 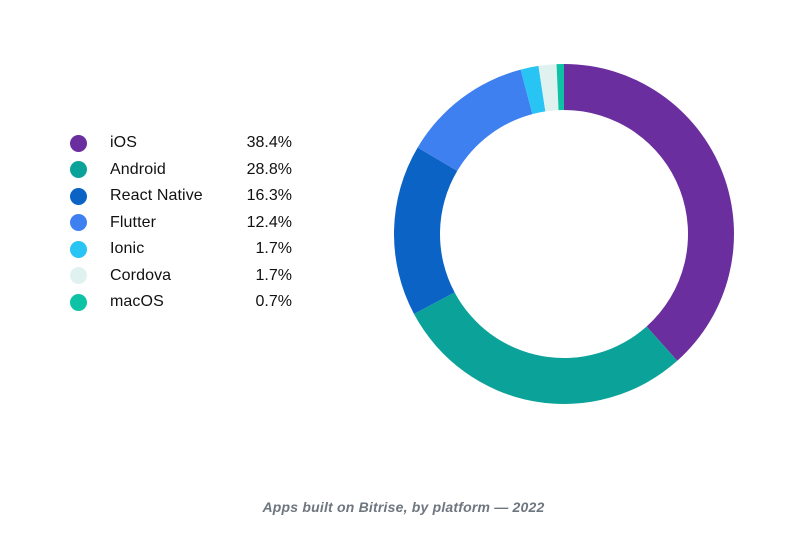 I want to click on legend-item-value: 12.4%, so click(x=269, y=222).